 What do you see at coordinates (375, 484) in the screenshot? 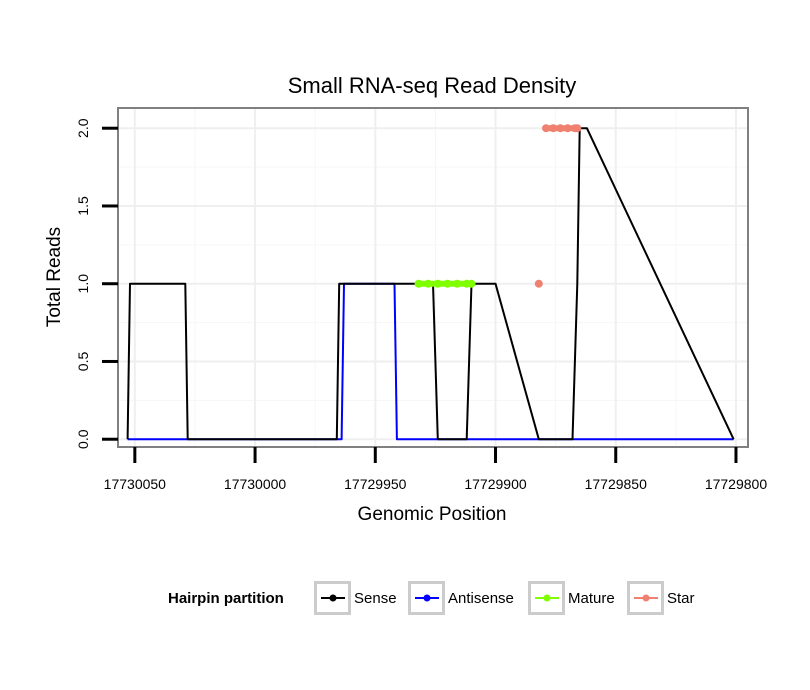
I see `x-tick-label: 17729950` at bounding box center [375, 484].